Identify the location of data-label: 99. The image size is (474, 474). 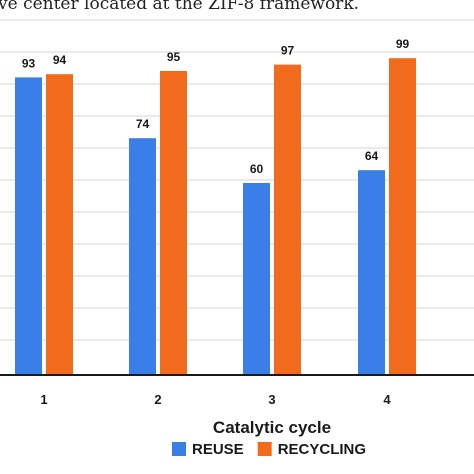
(403, 44).